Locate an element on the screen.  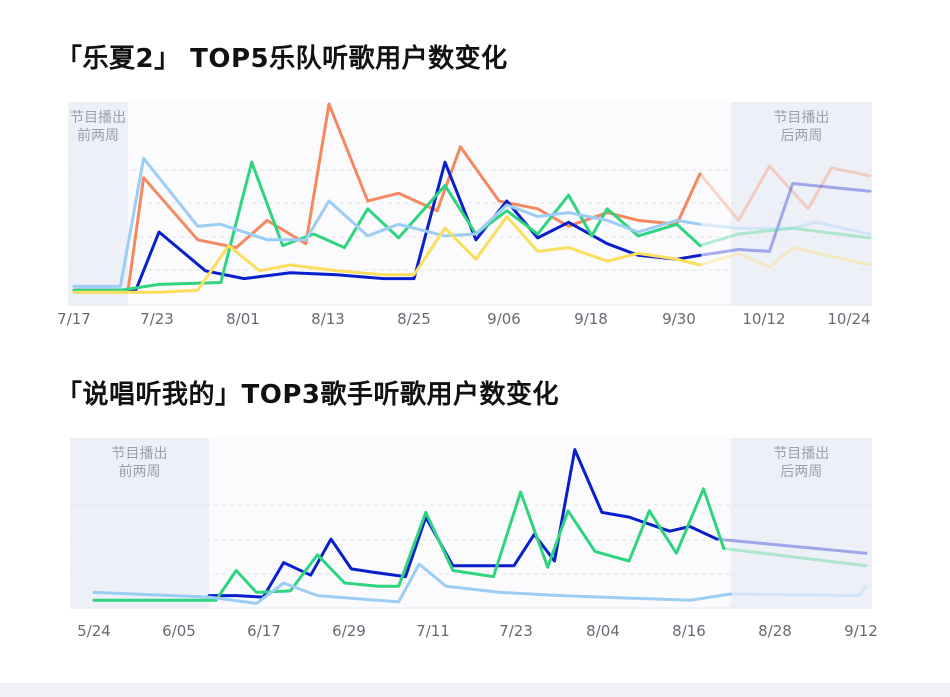
footer-band is located at coordinates (475, 690).